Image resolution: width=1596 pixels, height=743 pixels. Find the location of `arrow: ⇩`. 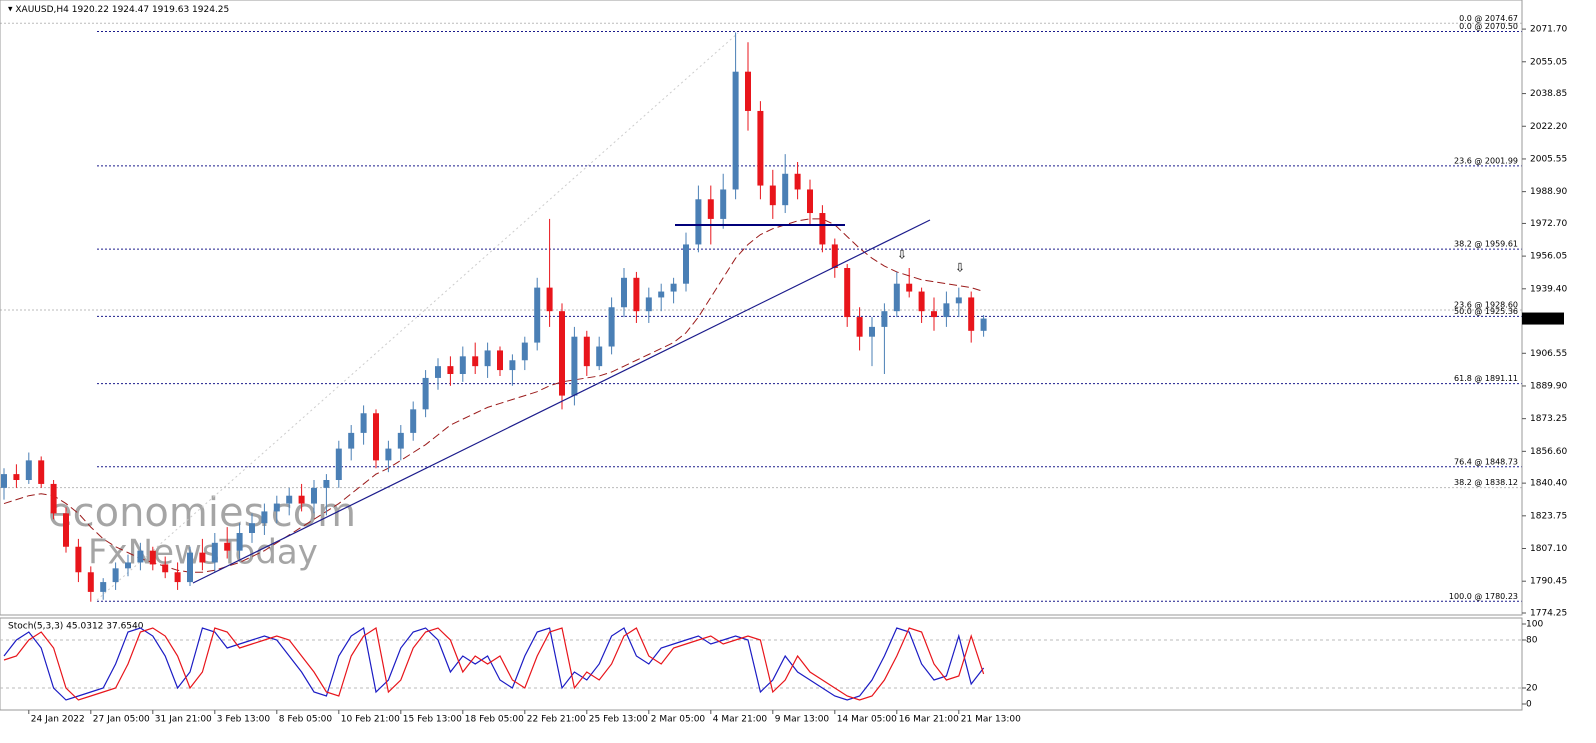

arrow: ⇩ is located at coordinates (960, 268).